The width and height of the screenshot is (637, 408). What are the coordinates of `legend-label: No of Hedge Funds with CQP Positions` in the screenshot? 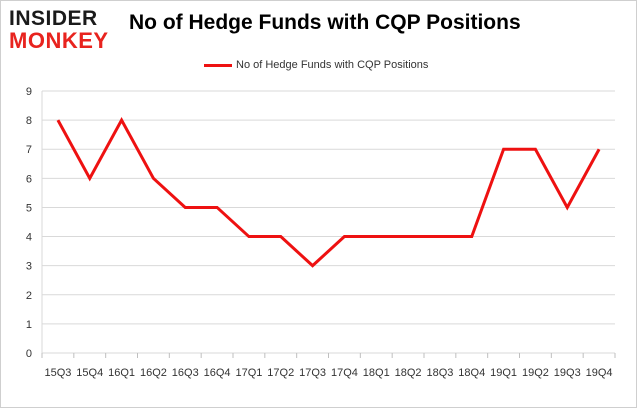 It's located at (332, 65).